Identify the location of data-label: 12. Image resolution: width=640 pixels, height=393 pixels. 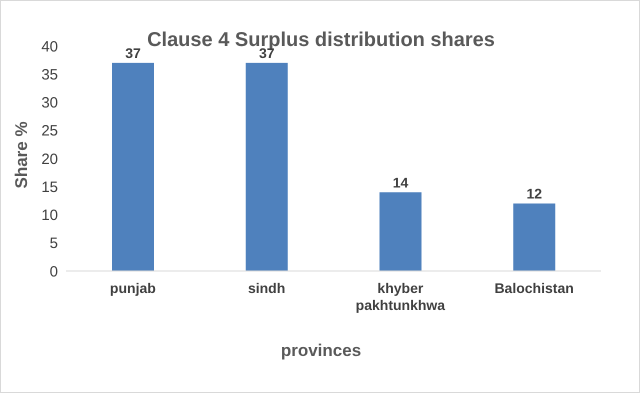
(534, 194).